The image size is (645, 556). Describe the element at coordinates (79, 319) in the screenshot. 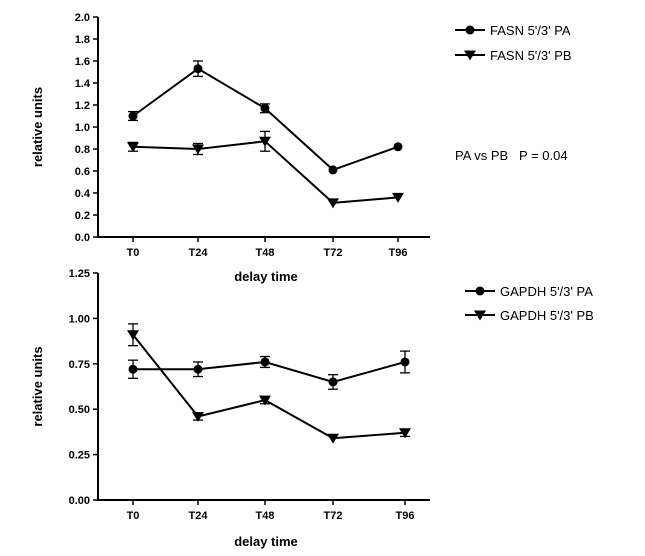

I see `y-tick-label: 1.00` at that location.